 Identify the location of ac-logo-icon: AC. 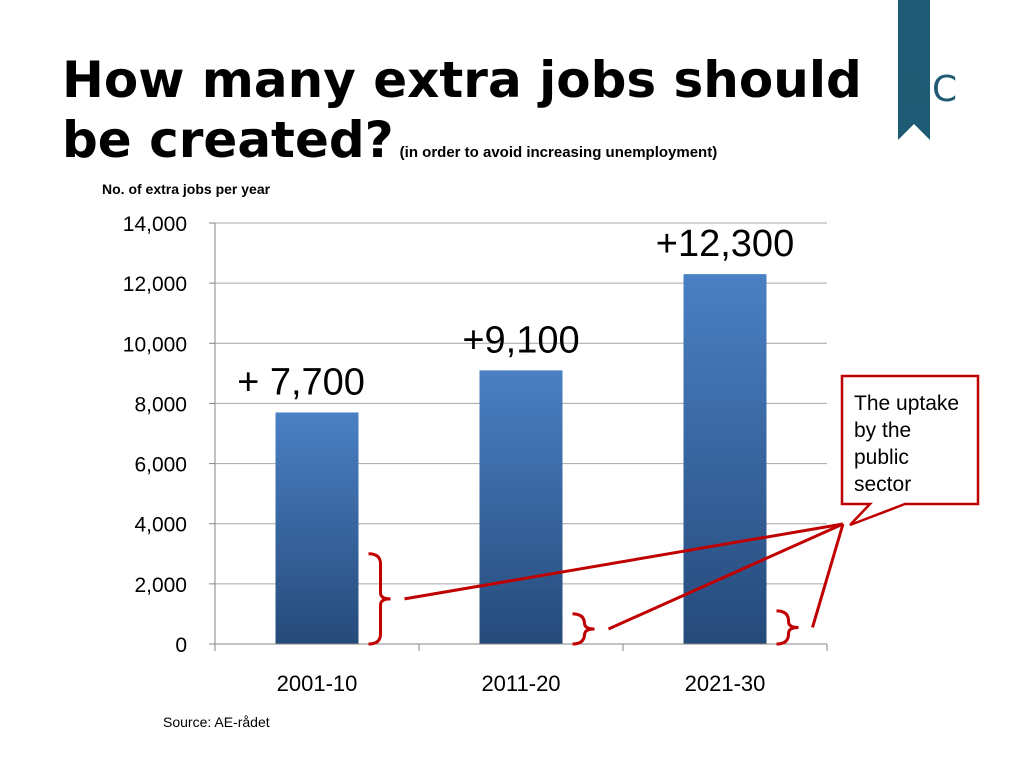
(931, 70).